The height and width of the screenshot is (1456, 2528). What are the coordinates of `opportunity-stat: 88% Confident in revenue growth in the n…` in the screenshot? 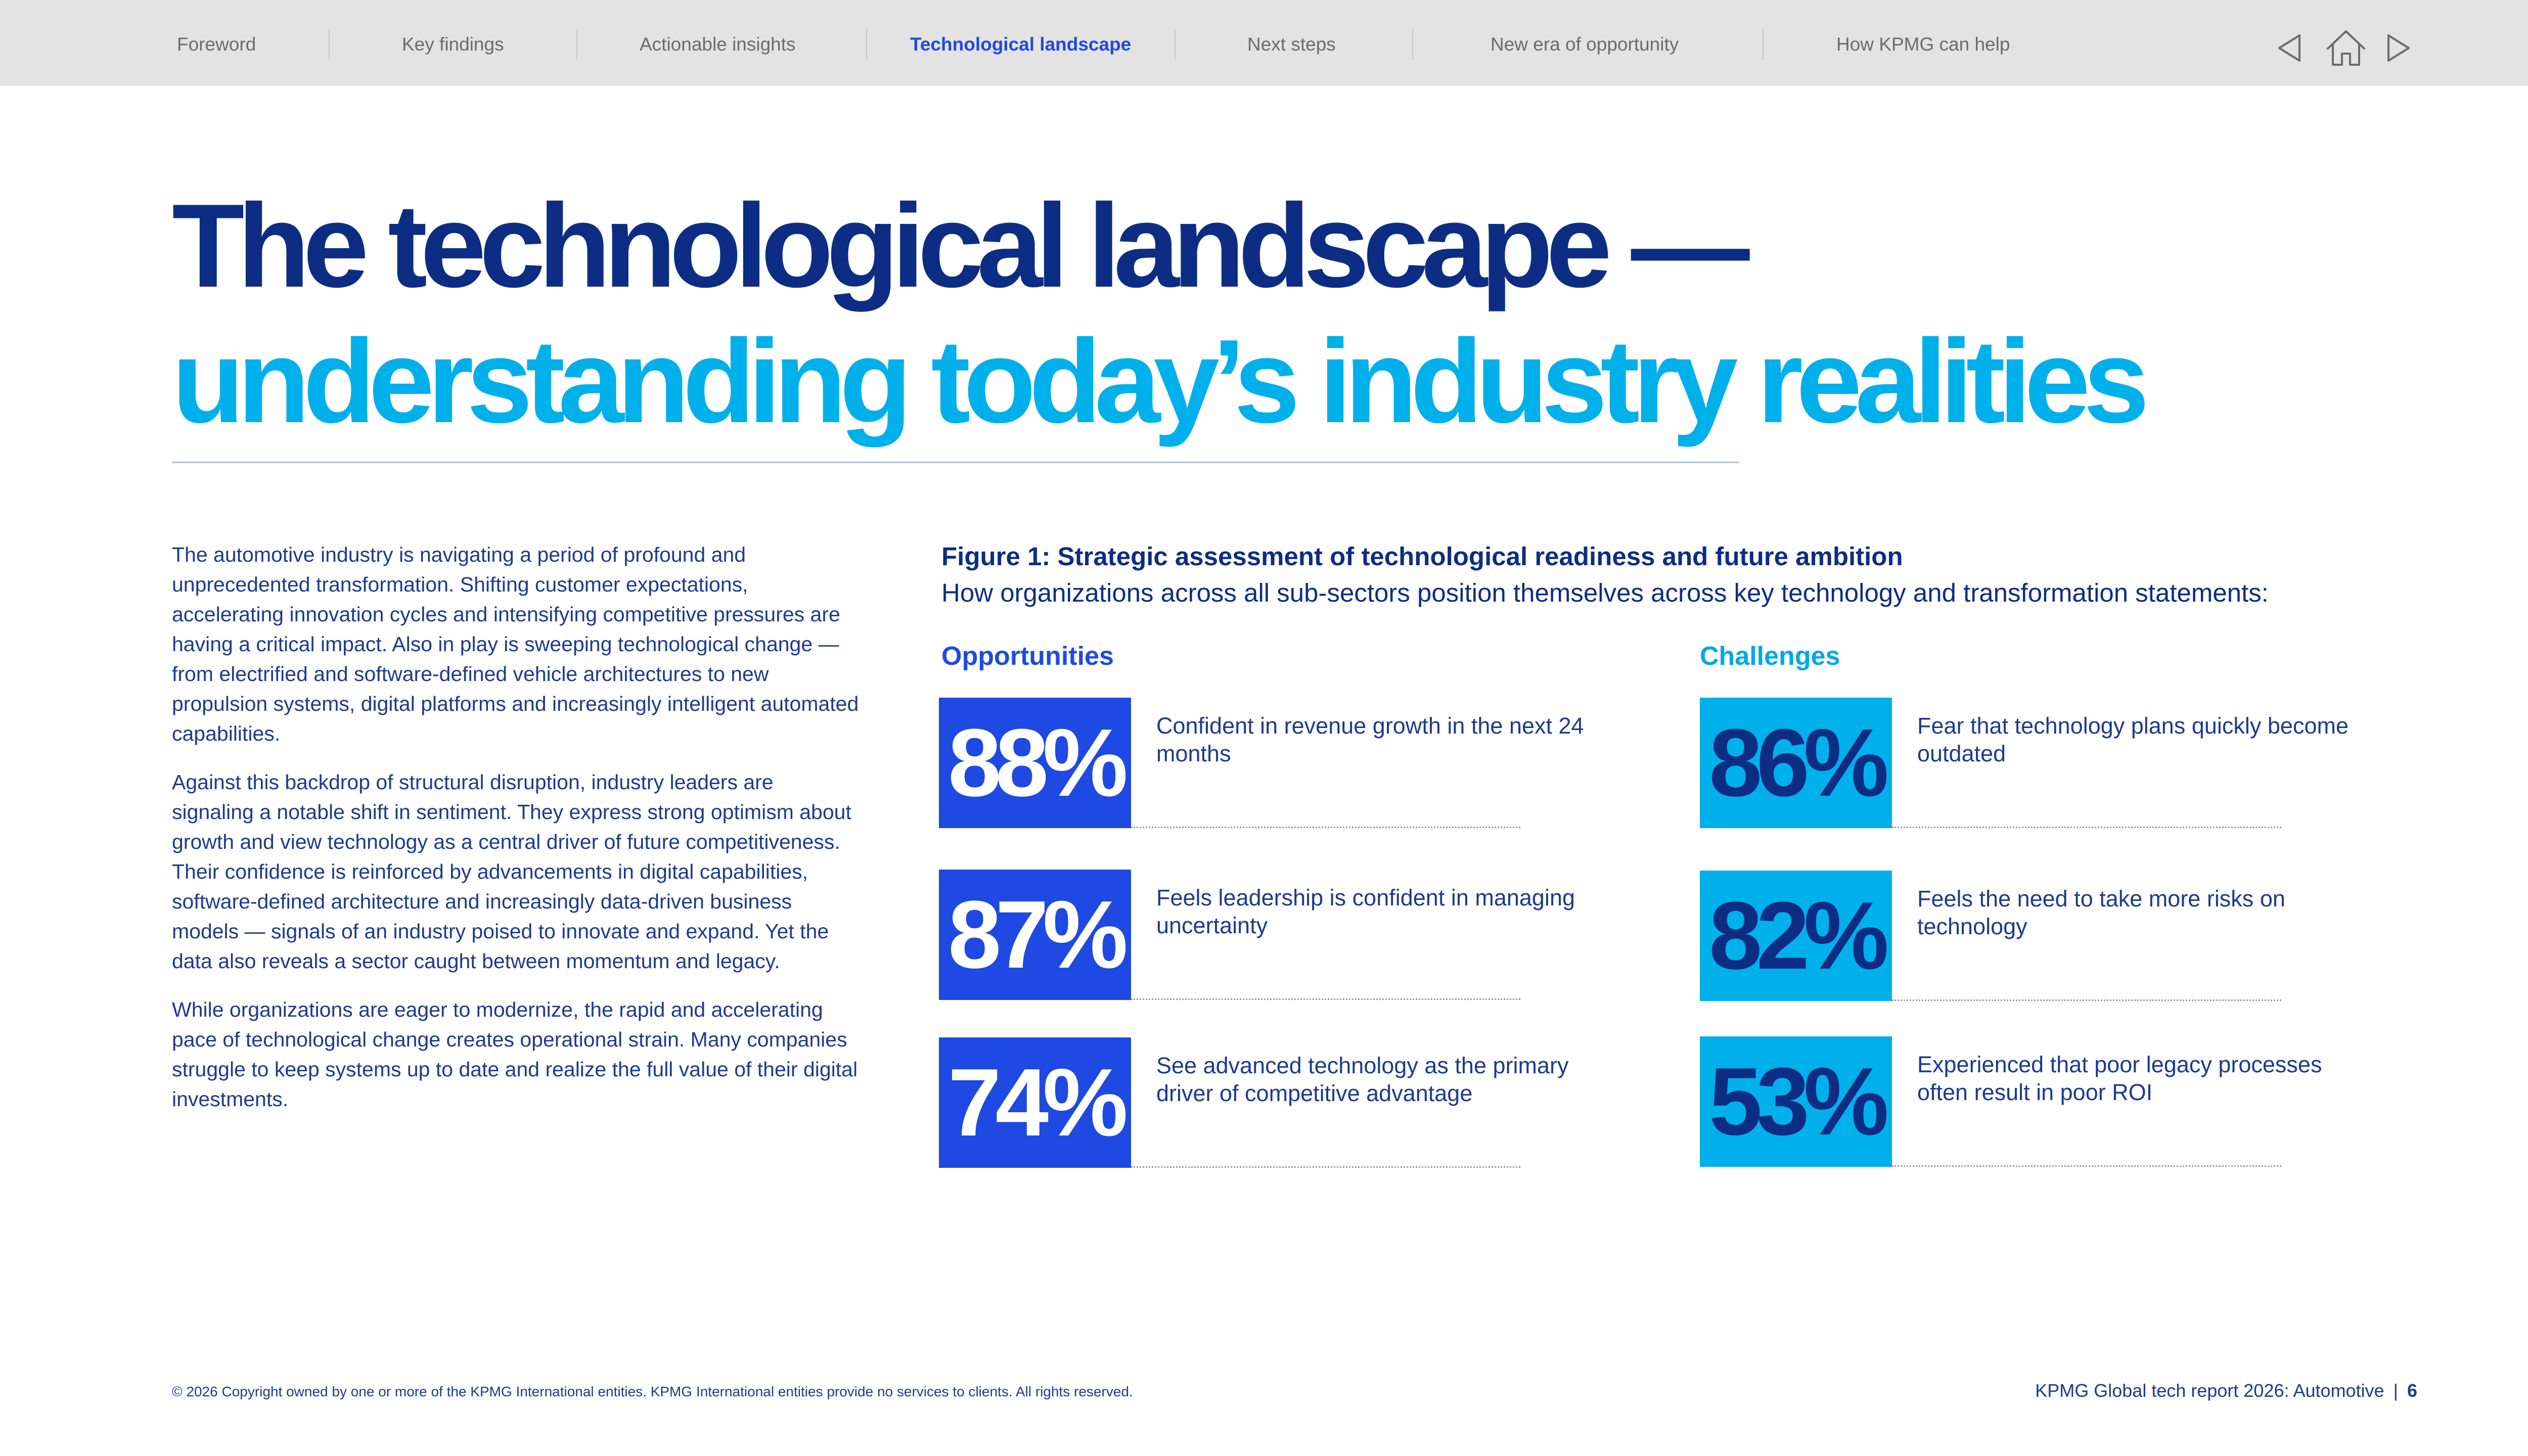 It's located at (1267, 763).